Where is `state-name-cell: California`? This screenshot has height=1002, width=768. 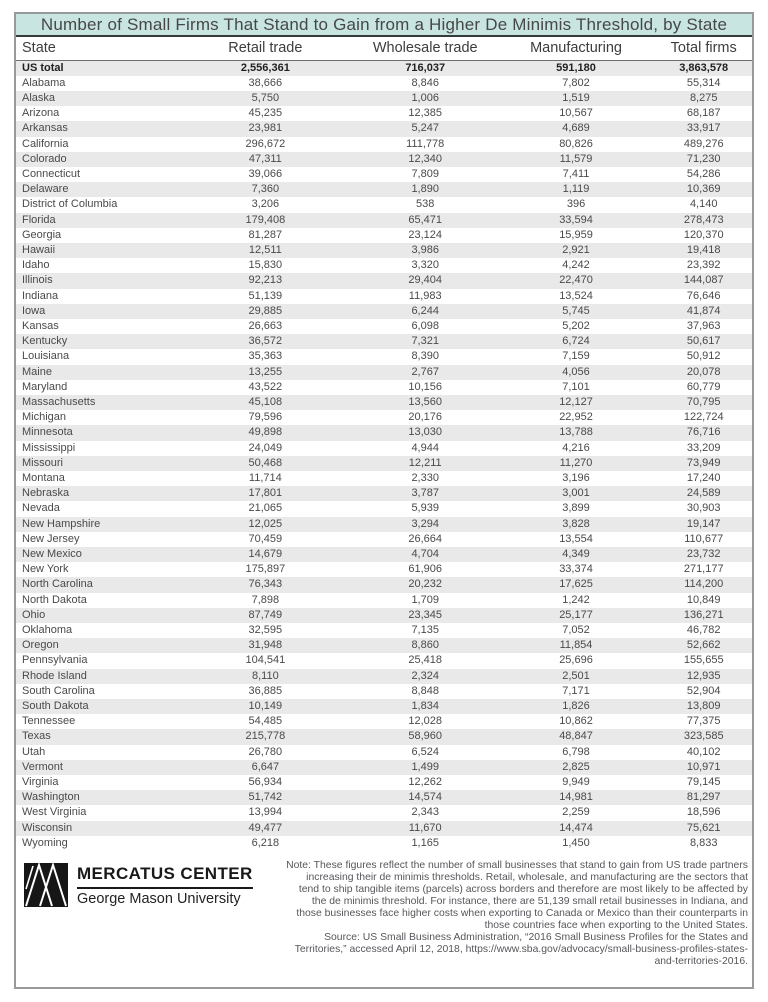
state-name-cell: California is located at coordinates (45, 143).